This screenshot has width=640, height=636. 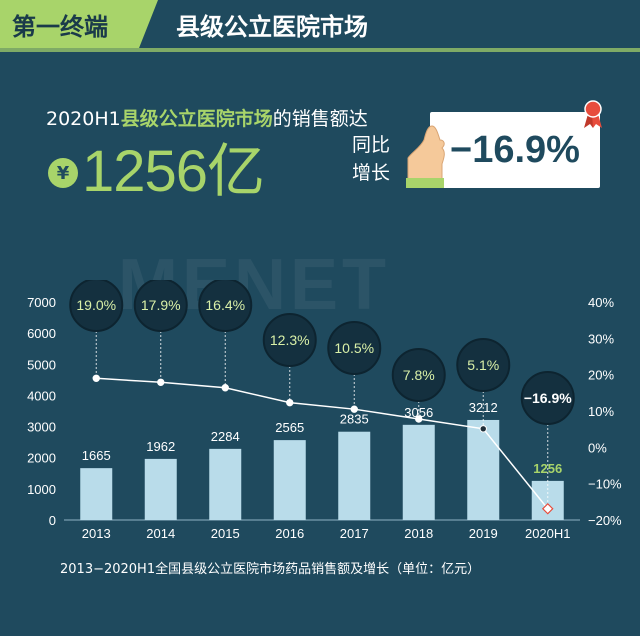 What do you see at coordinates (83, 119) in the screenshot?
I see `headline-prefix: 2020H1` at bounding box center [83, 119].